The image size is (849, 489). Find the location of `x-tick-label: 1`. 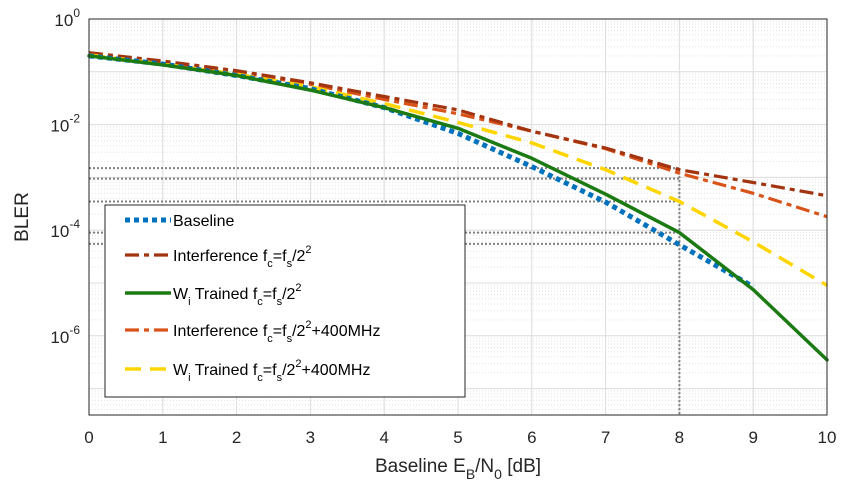

x-tick-label: 1 is located at coordinates (162, 437).